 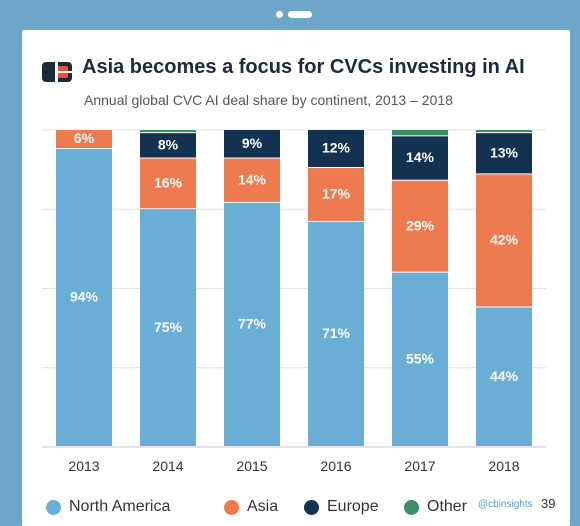 I want to click on data-label-europe-2016: 12%, so click(x=336, y=148).